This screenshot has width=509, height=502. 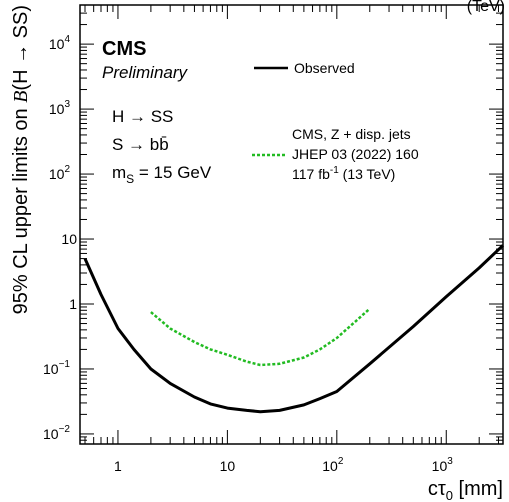 I want to click on x-tick-label: 10, so click(x=228, y=466).